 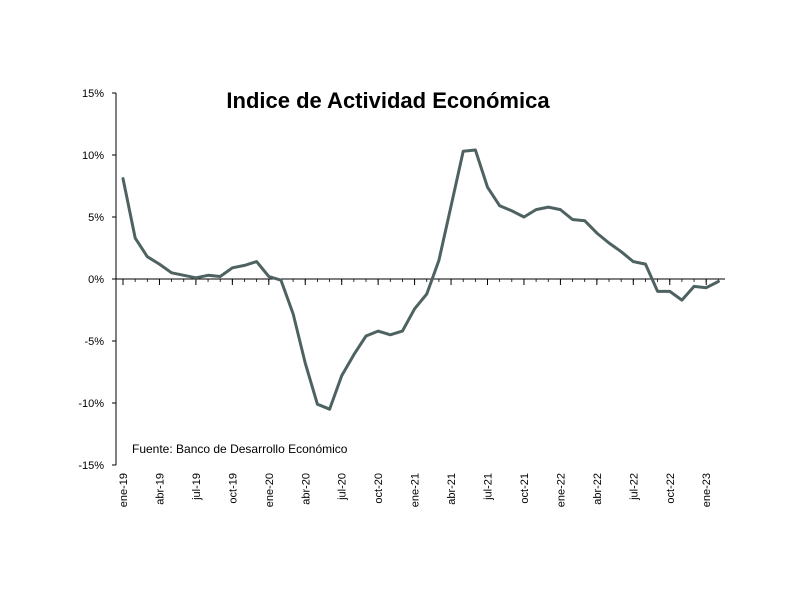 I want to click on chart-title: Indice de Actividad Económica, so click(x=388, y=100).